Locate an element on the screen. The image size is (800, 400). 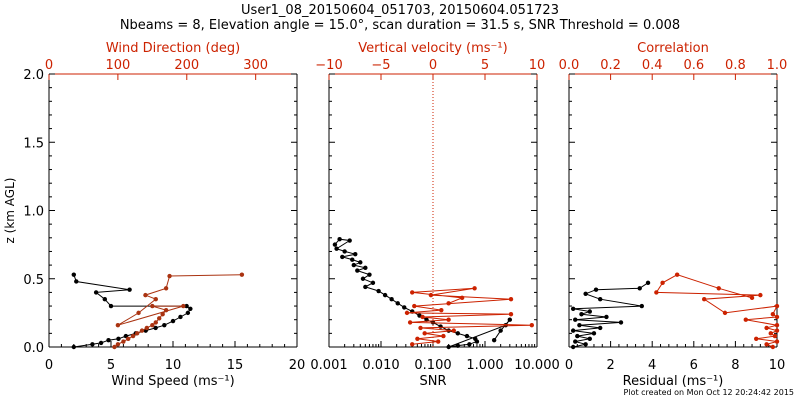
x2-tick-label: 0.8 is located at coordinates (735, 65).